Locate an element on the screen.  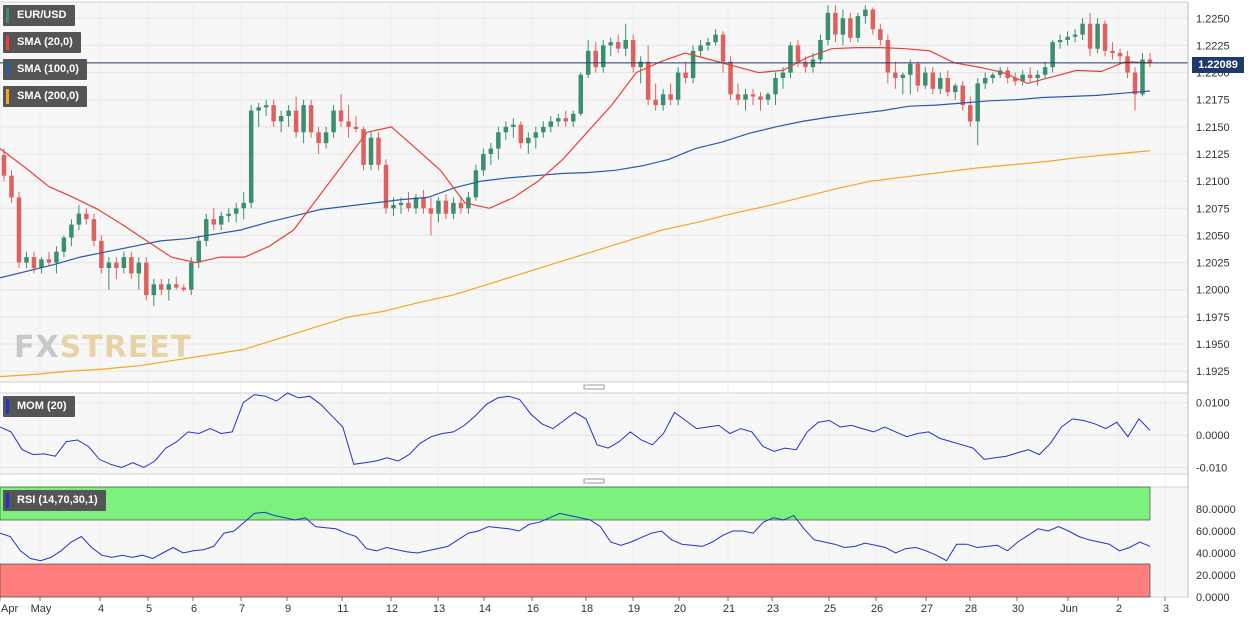
y-tick-label: 1.2000 is located at coordinates (1213, 291).